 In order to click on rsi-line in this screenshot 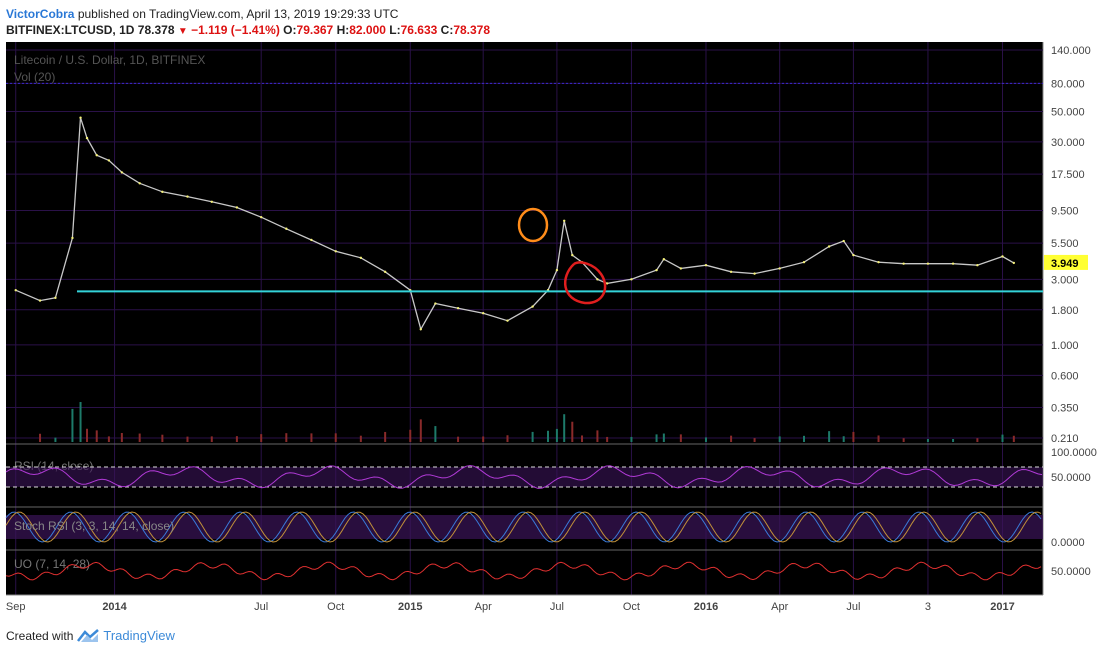, I will do `click(524, 476)`.